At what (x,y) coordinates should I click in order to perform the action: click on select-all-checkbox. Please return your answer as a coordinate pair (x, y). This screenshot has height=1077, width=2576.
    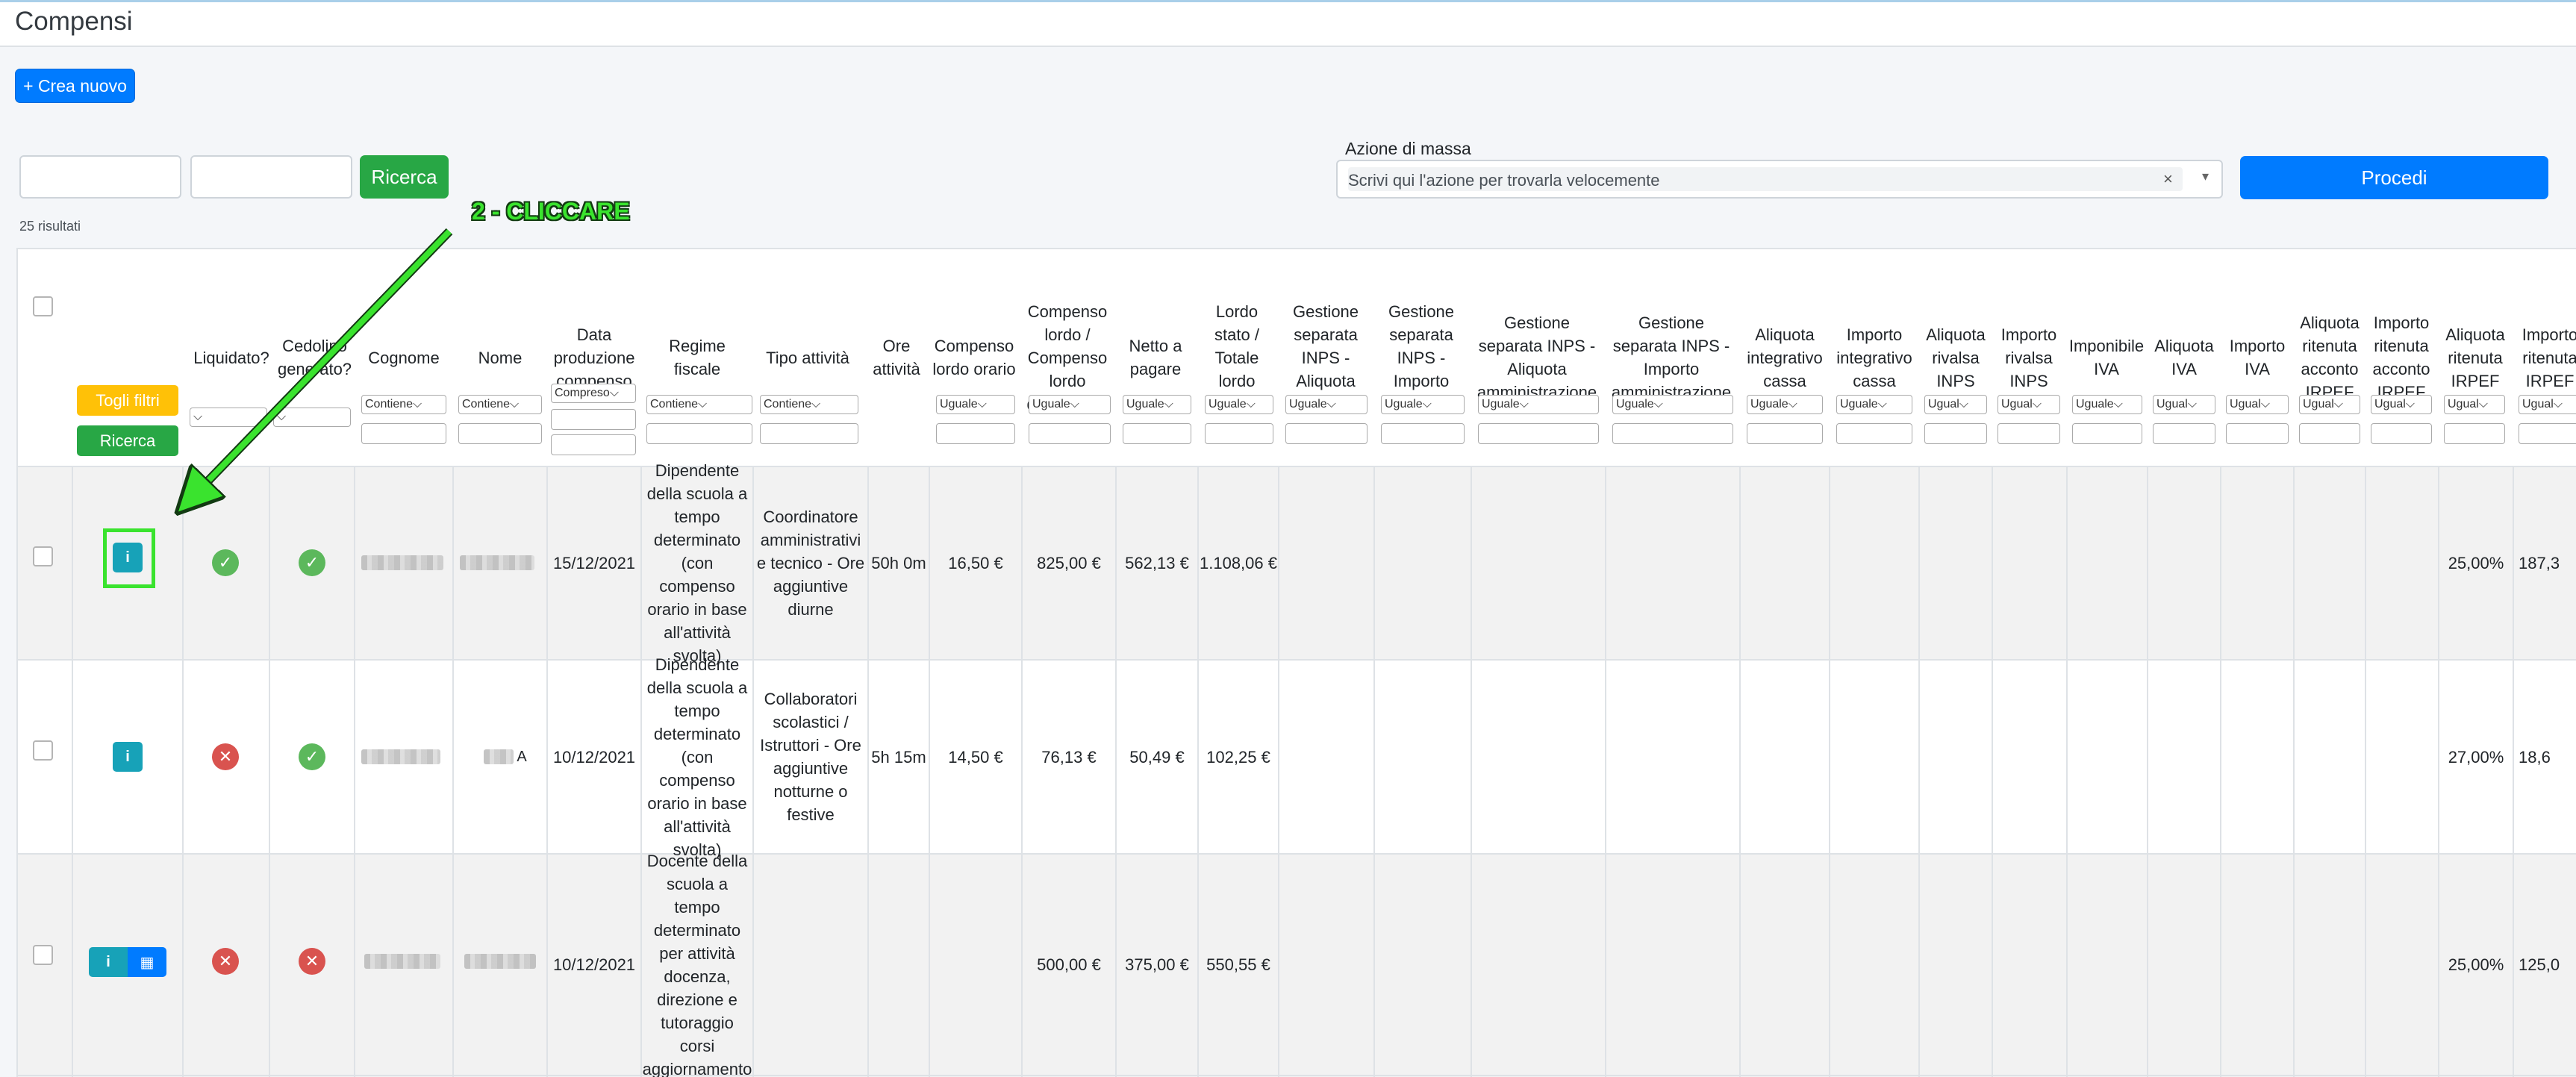
    Looking at the image, I should click on (43, 306).